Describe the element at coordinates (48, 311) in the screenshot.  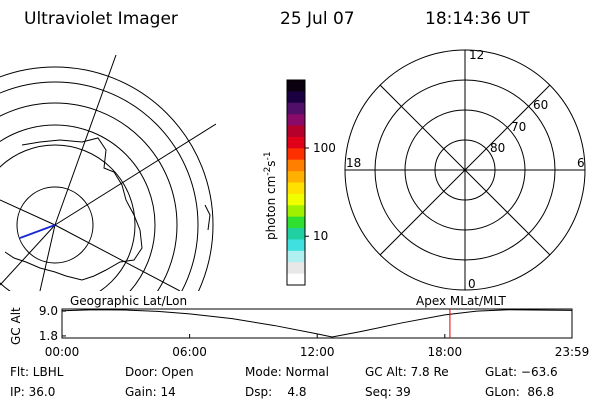
I see `y-tick-label: 9.0` at that location.